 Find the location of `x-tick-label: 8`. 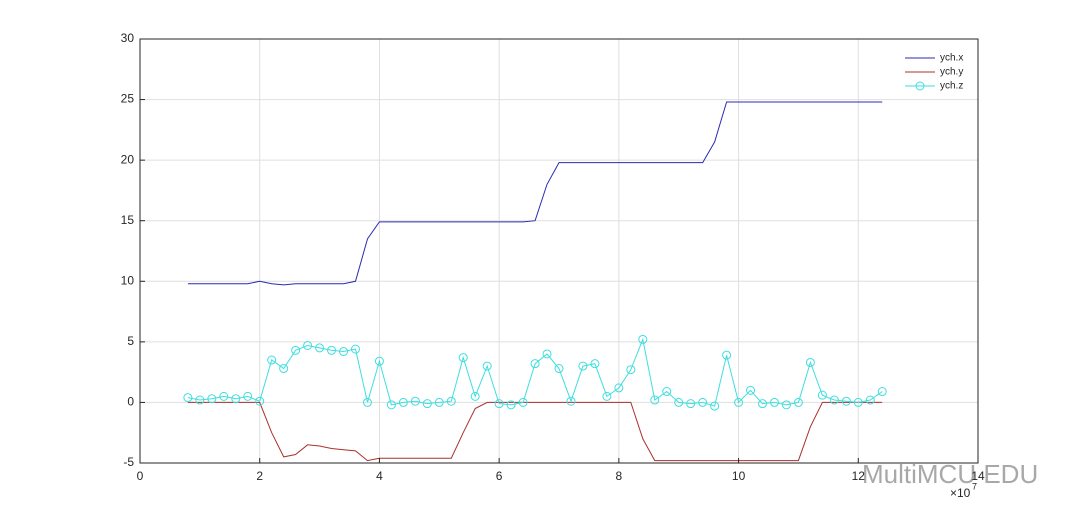

x-tick-label: 8 is located at coordinates (619, 476).